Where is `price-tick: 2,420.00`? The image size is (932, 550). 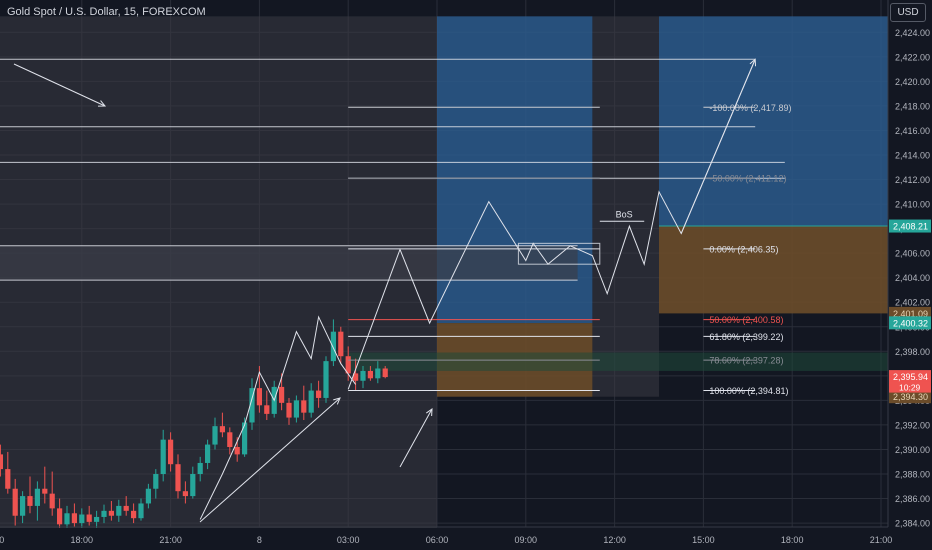
price-tick: 2,420.00 is located at coordinates (912, 82).